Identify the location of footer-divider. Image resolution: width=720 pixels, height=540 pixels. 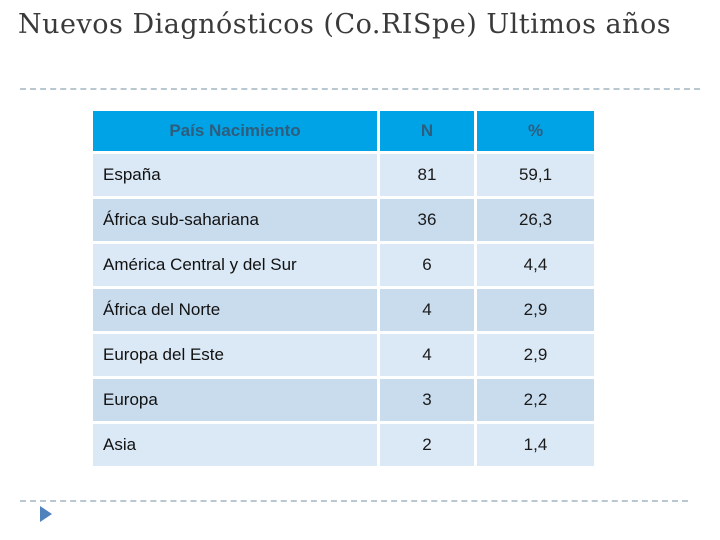
(354, 501).